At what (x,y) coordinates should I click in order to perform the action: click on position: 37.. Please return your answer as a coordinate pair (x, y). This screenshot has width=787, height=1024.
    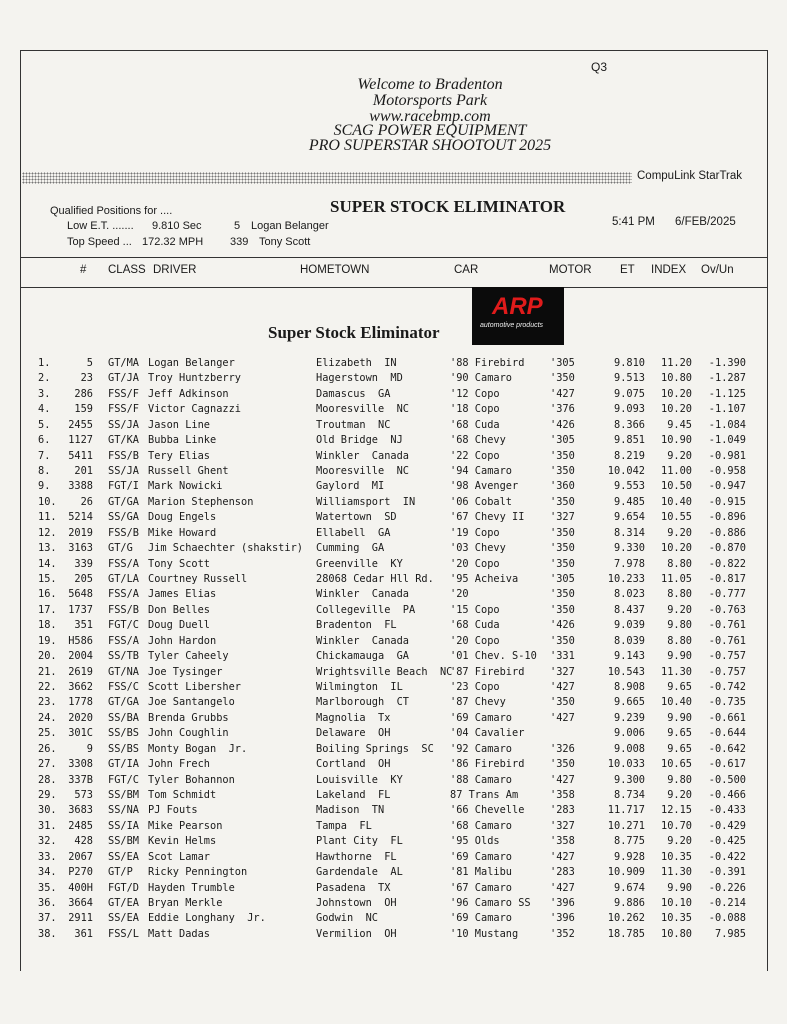
    Looking at the image, I should click on (47, 918).